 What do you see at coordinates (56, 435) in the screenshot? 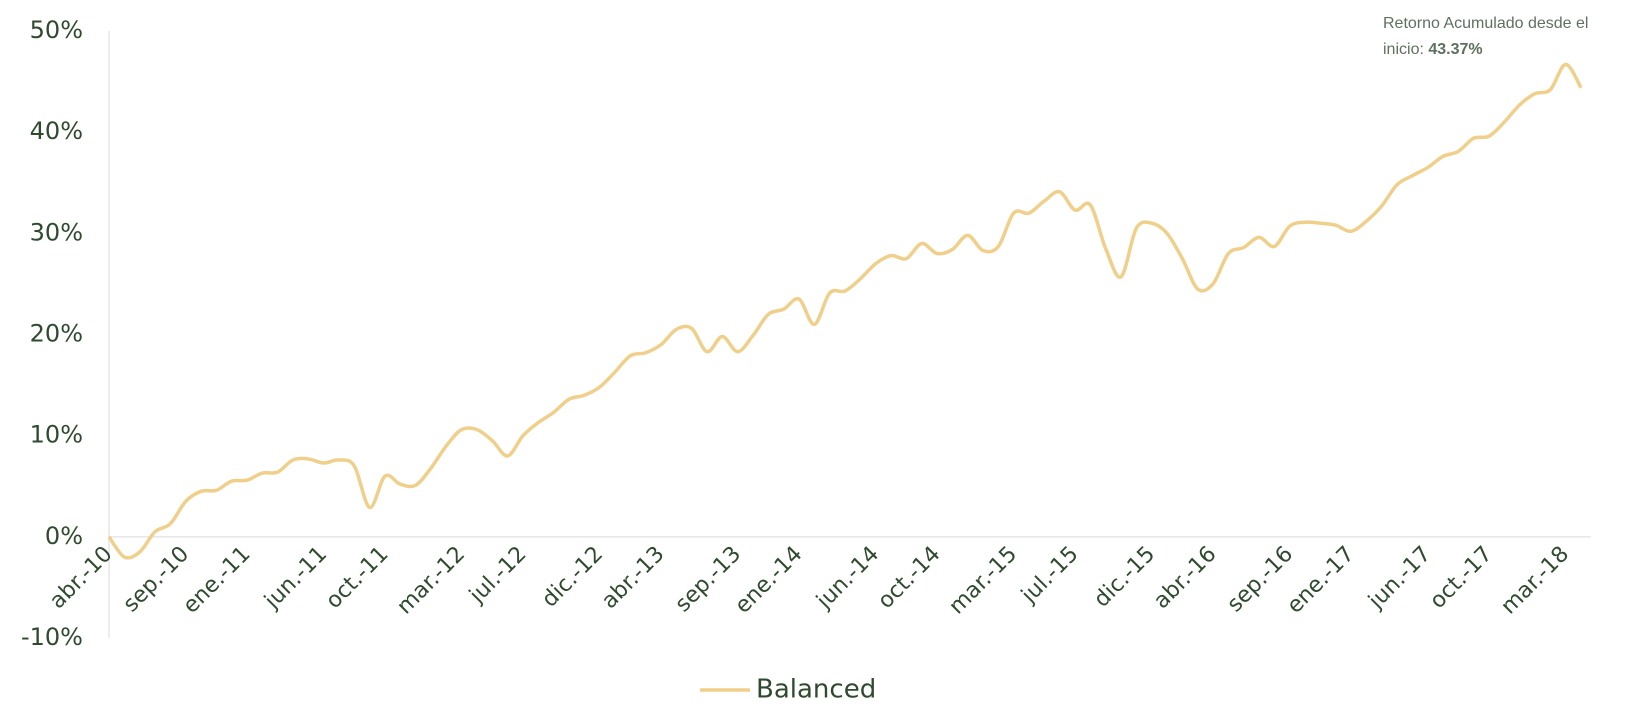
I see `y-tick-label: 10%` at bounding box center [56, 435].